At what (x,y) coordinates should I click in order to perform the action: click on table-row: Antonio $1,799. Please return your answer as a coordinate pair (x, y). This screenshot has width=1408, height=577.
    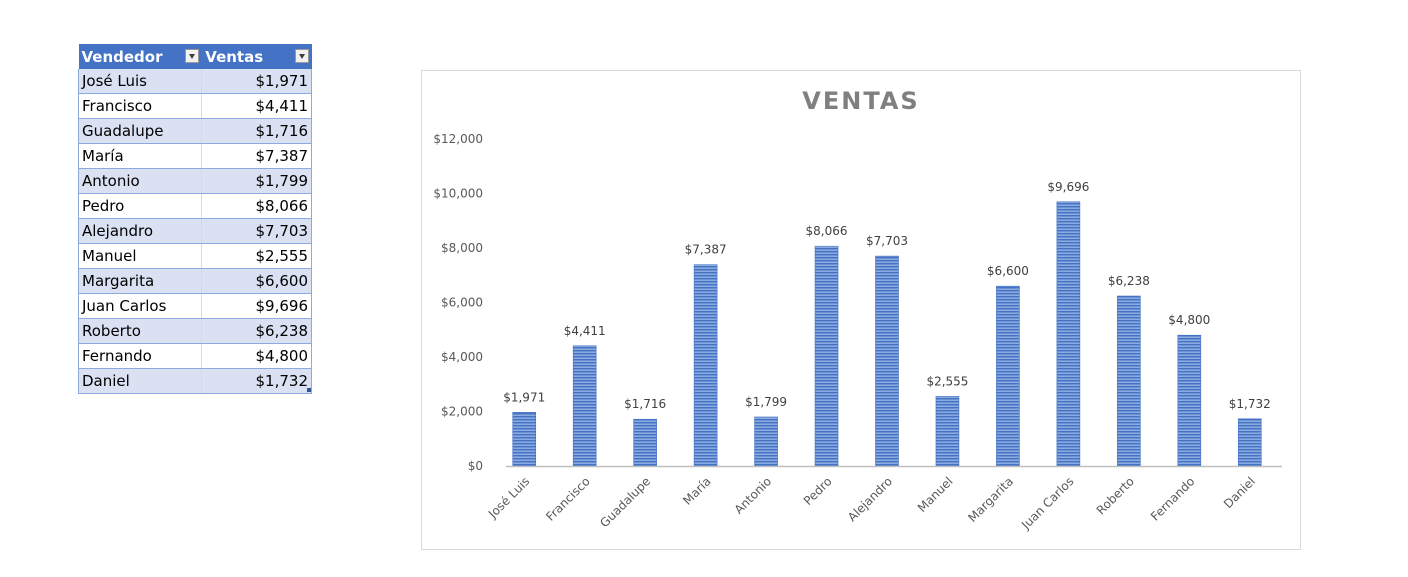
    Looking at the image, I should click on (194, 181).